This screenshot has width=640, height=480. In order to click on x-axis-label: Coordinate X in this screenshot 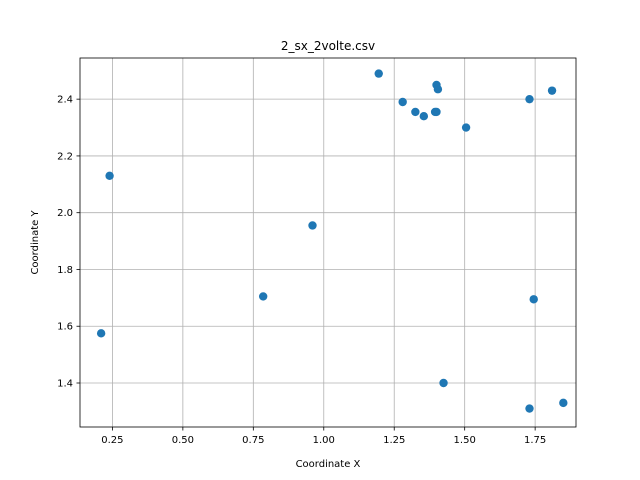, I will do `click(328, 464)`.